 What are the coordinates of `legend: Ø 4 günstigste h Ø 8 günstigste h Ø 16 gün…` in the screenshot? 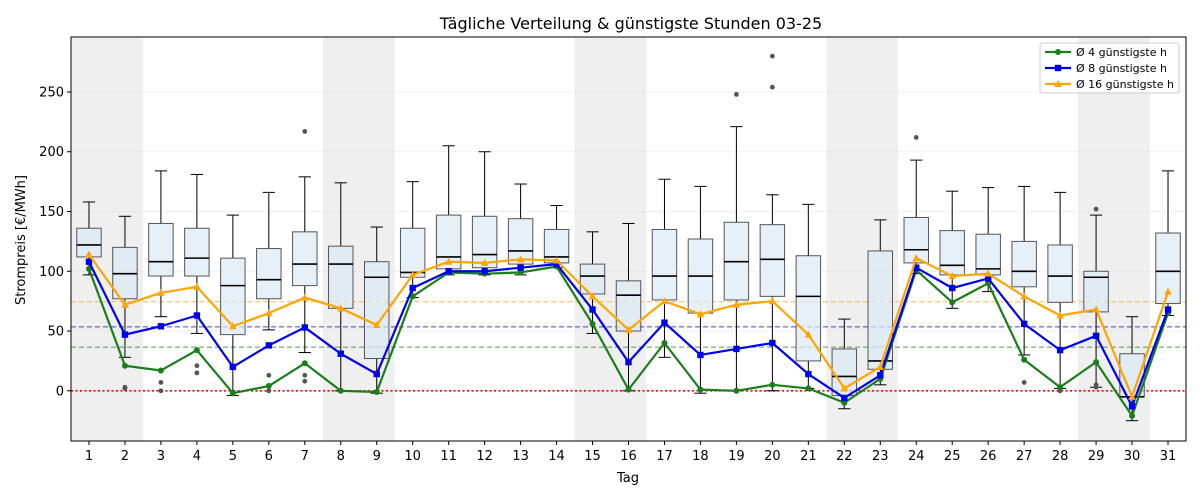 It's located at (1109, 68).